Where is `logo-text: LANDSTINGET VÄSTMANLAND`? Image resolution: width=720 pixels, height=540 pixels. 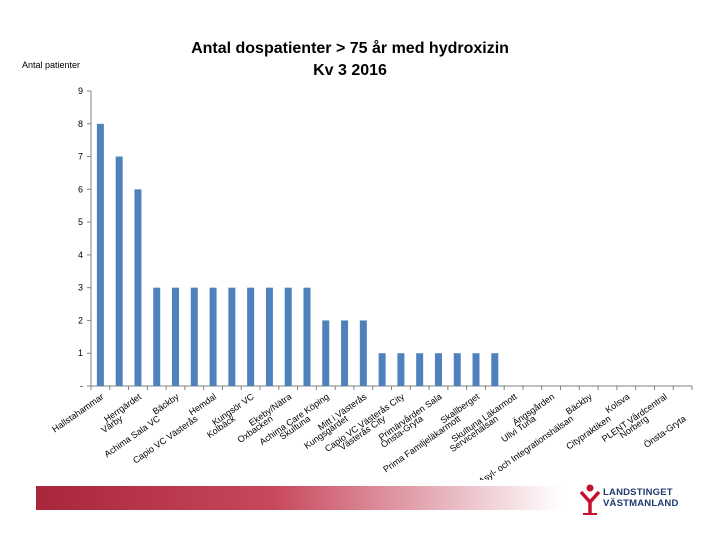 logo-text: LANDSTINGET VÄSTMANLAND is located at coordinates (641, 498).